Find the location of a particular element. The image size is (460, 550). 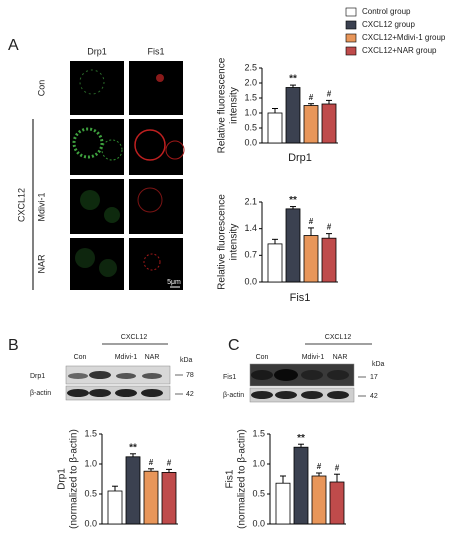

kda-label: 78 is located at coordinates (190, 375).